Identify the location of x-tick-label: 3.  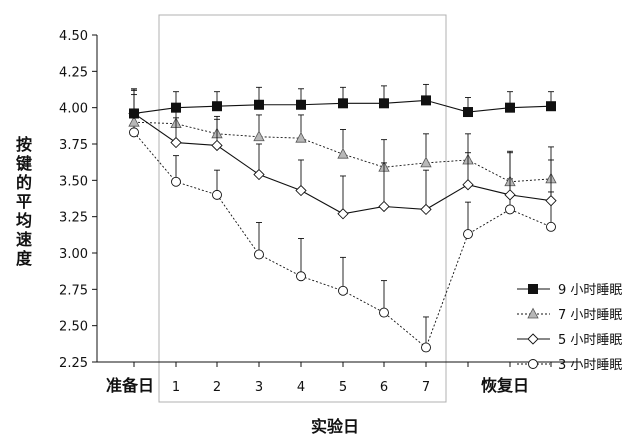
(259, 387).